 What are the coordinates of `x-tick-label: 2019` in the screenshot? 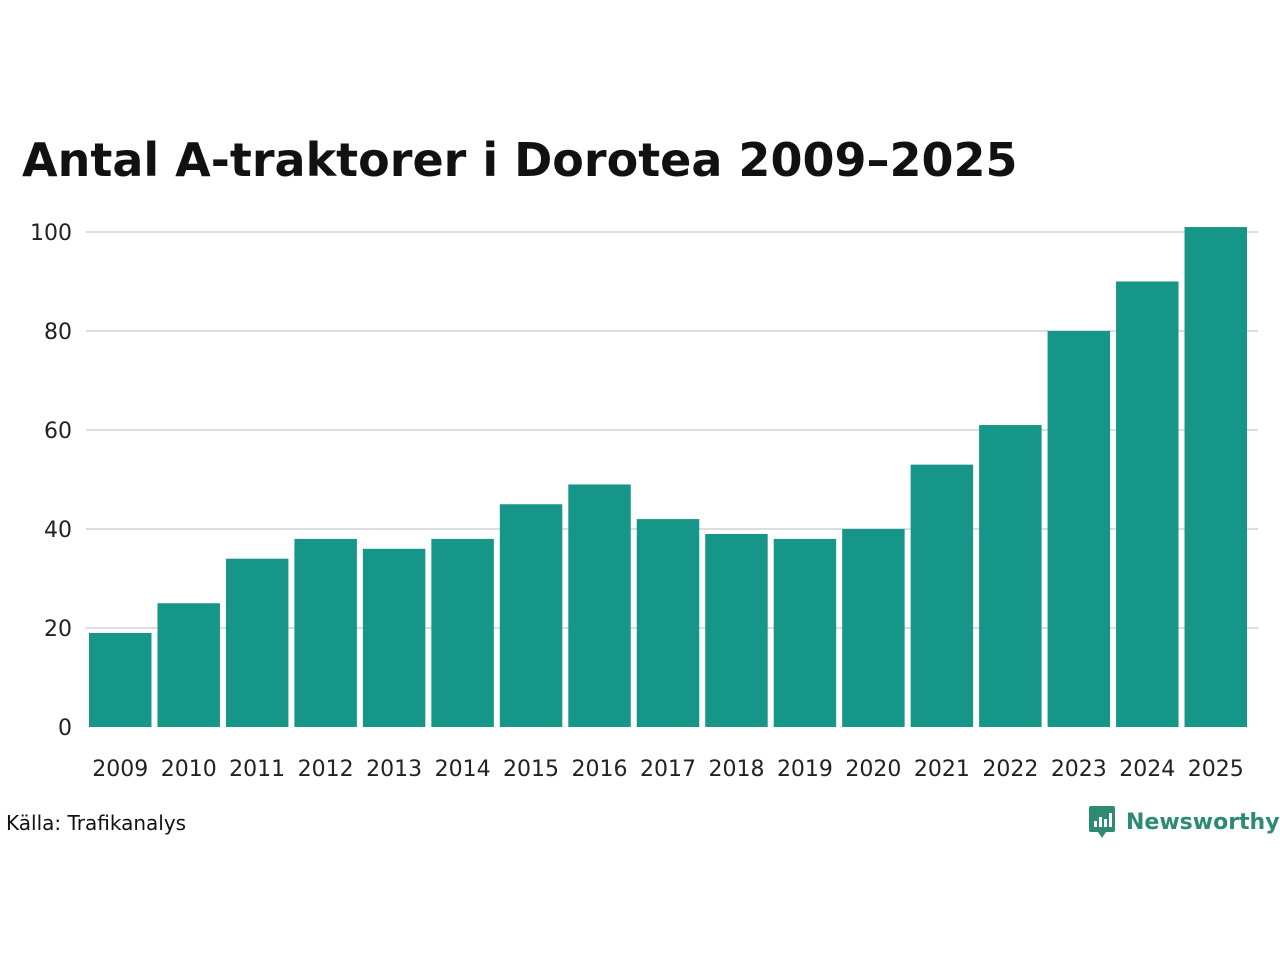 It's located at (805, 769).